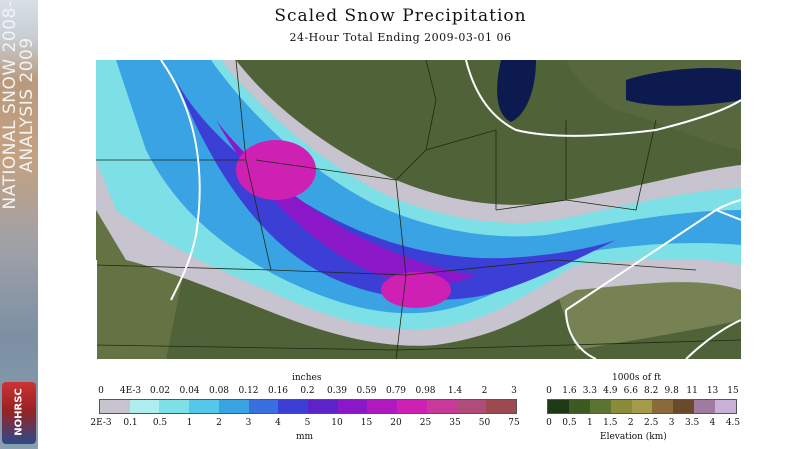  Describe the element at coordinates (400, 16) in the screenshot. I see `page-title: Scaled Snow Precipitation` at that location.